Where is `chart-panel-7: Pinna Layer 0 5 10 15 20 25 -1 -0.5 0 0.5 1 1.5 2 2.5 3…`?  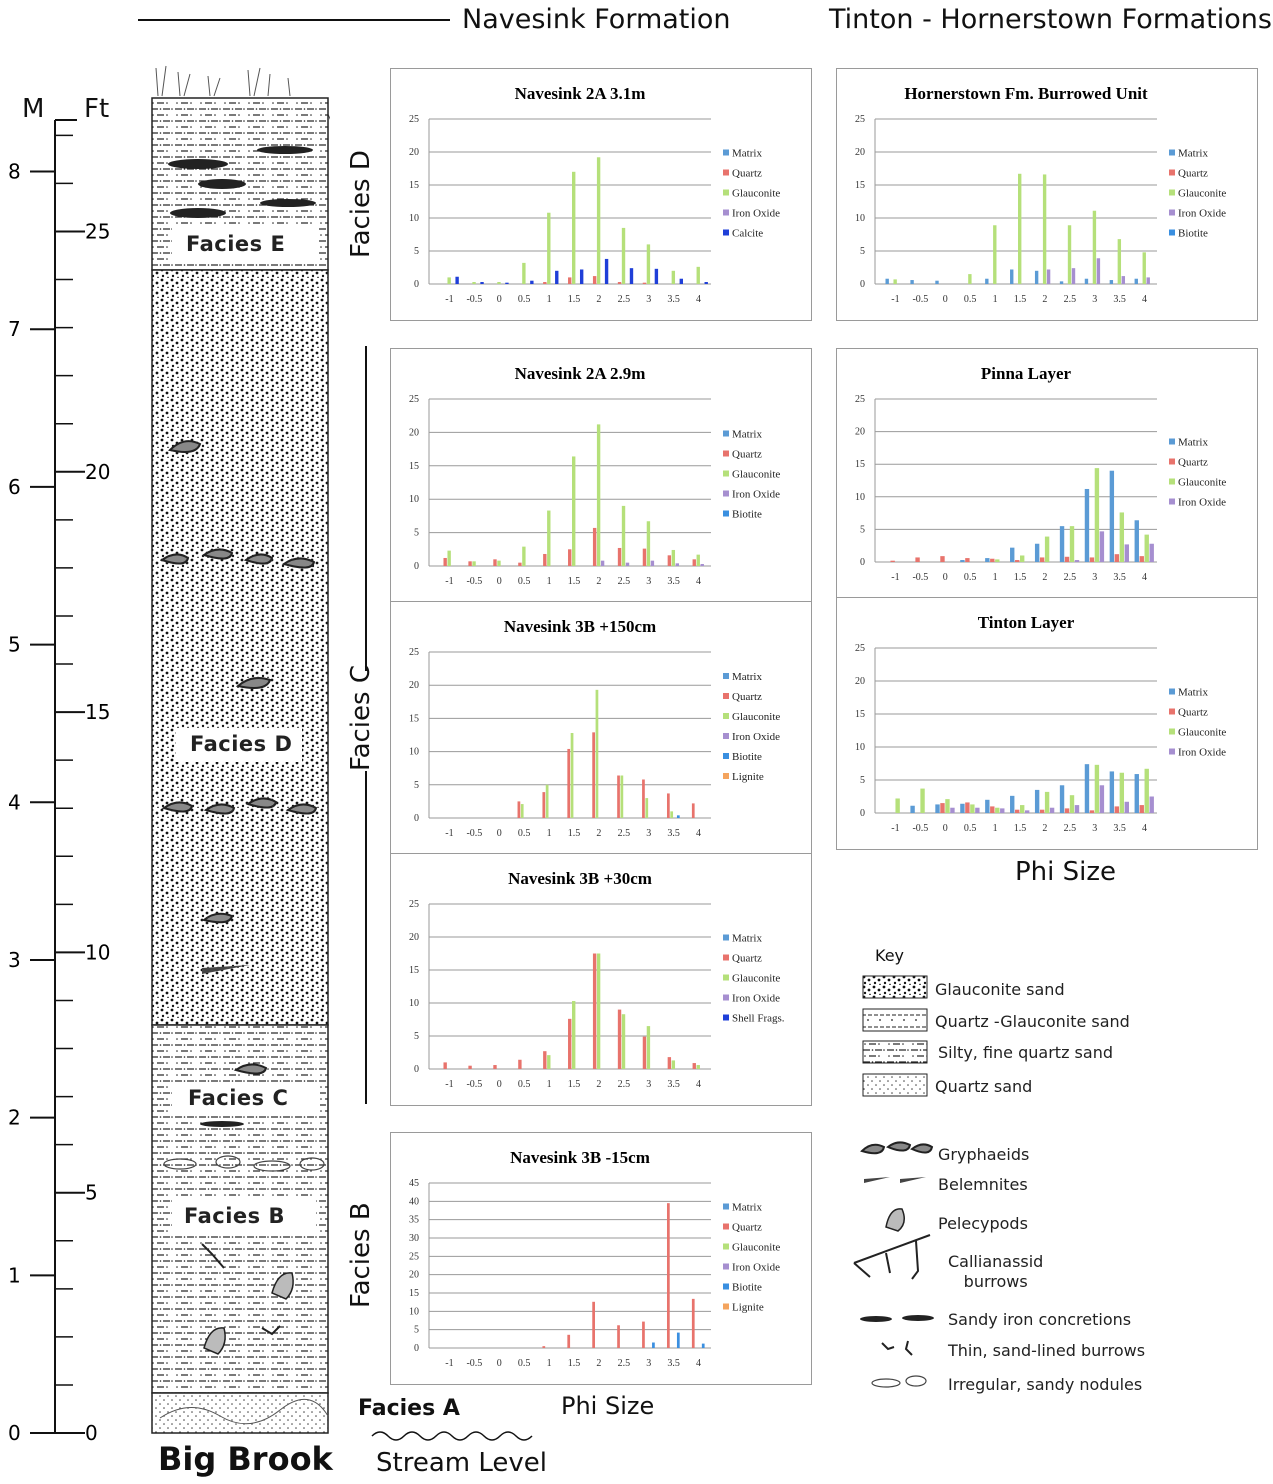 chart-panel-7: Pinna Layer 0 5 10 15 20 25 -1 -0.5 0 0.5 1 1.5 2 2.5 3… is located at coordinates (1047, 473).